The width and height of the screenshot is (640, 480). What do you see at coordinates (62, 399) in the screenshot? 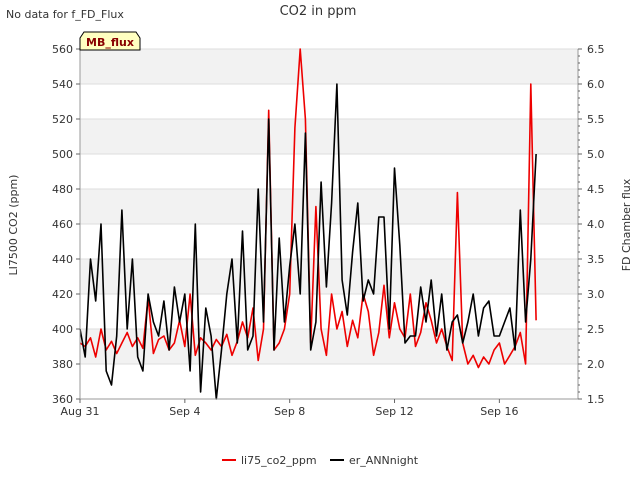
I see `left-tick-label-0: 360` at bounding box center [62, 399].